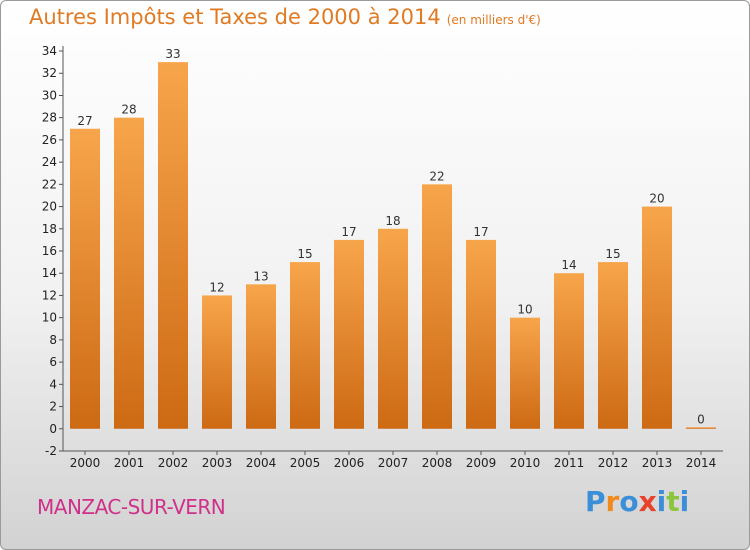 This screenshot has height=550, width=750. What do you see at coordinates (49, 229) in the screenshot?
I see `y-tick-label: 18` at bounding box center [49, 229].